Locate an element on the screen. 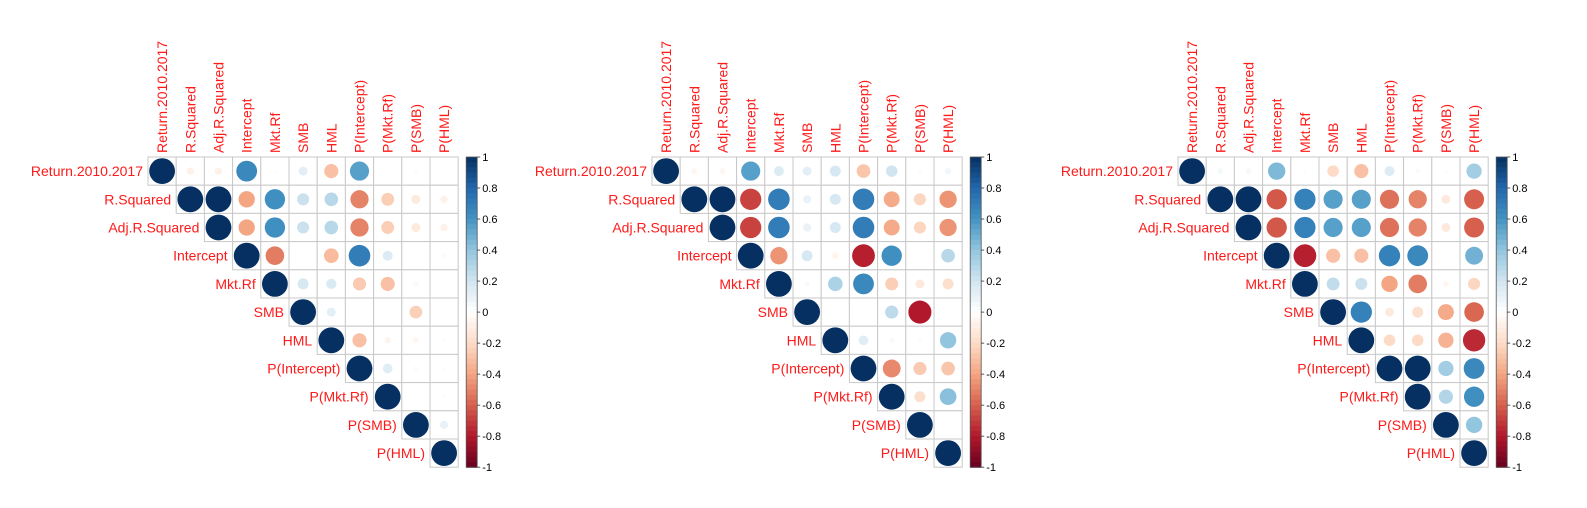 This screenshot has width=1587, height=508. colorbar-tick-label: -0.8 is located at coordinates (1521, 437).